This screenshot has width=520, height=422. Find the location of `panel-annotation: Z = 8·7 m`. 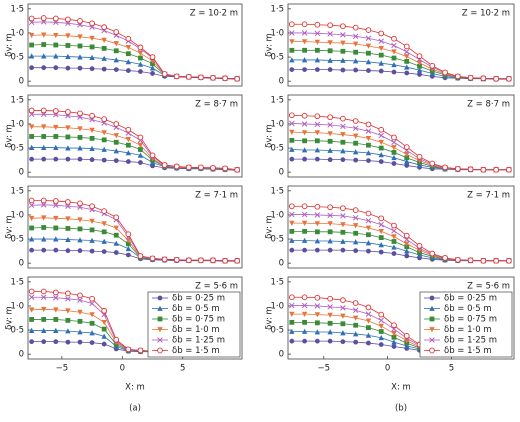

panel-annotation: Z = 8·7 m is located at coordinates (488, 105).